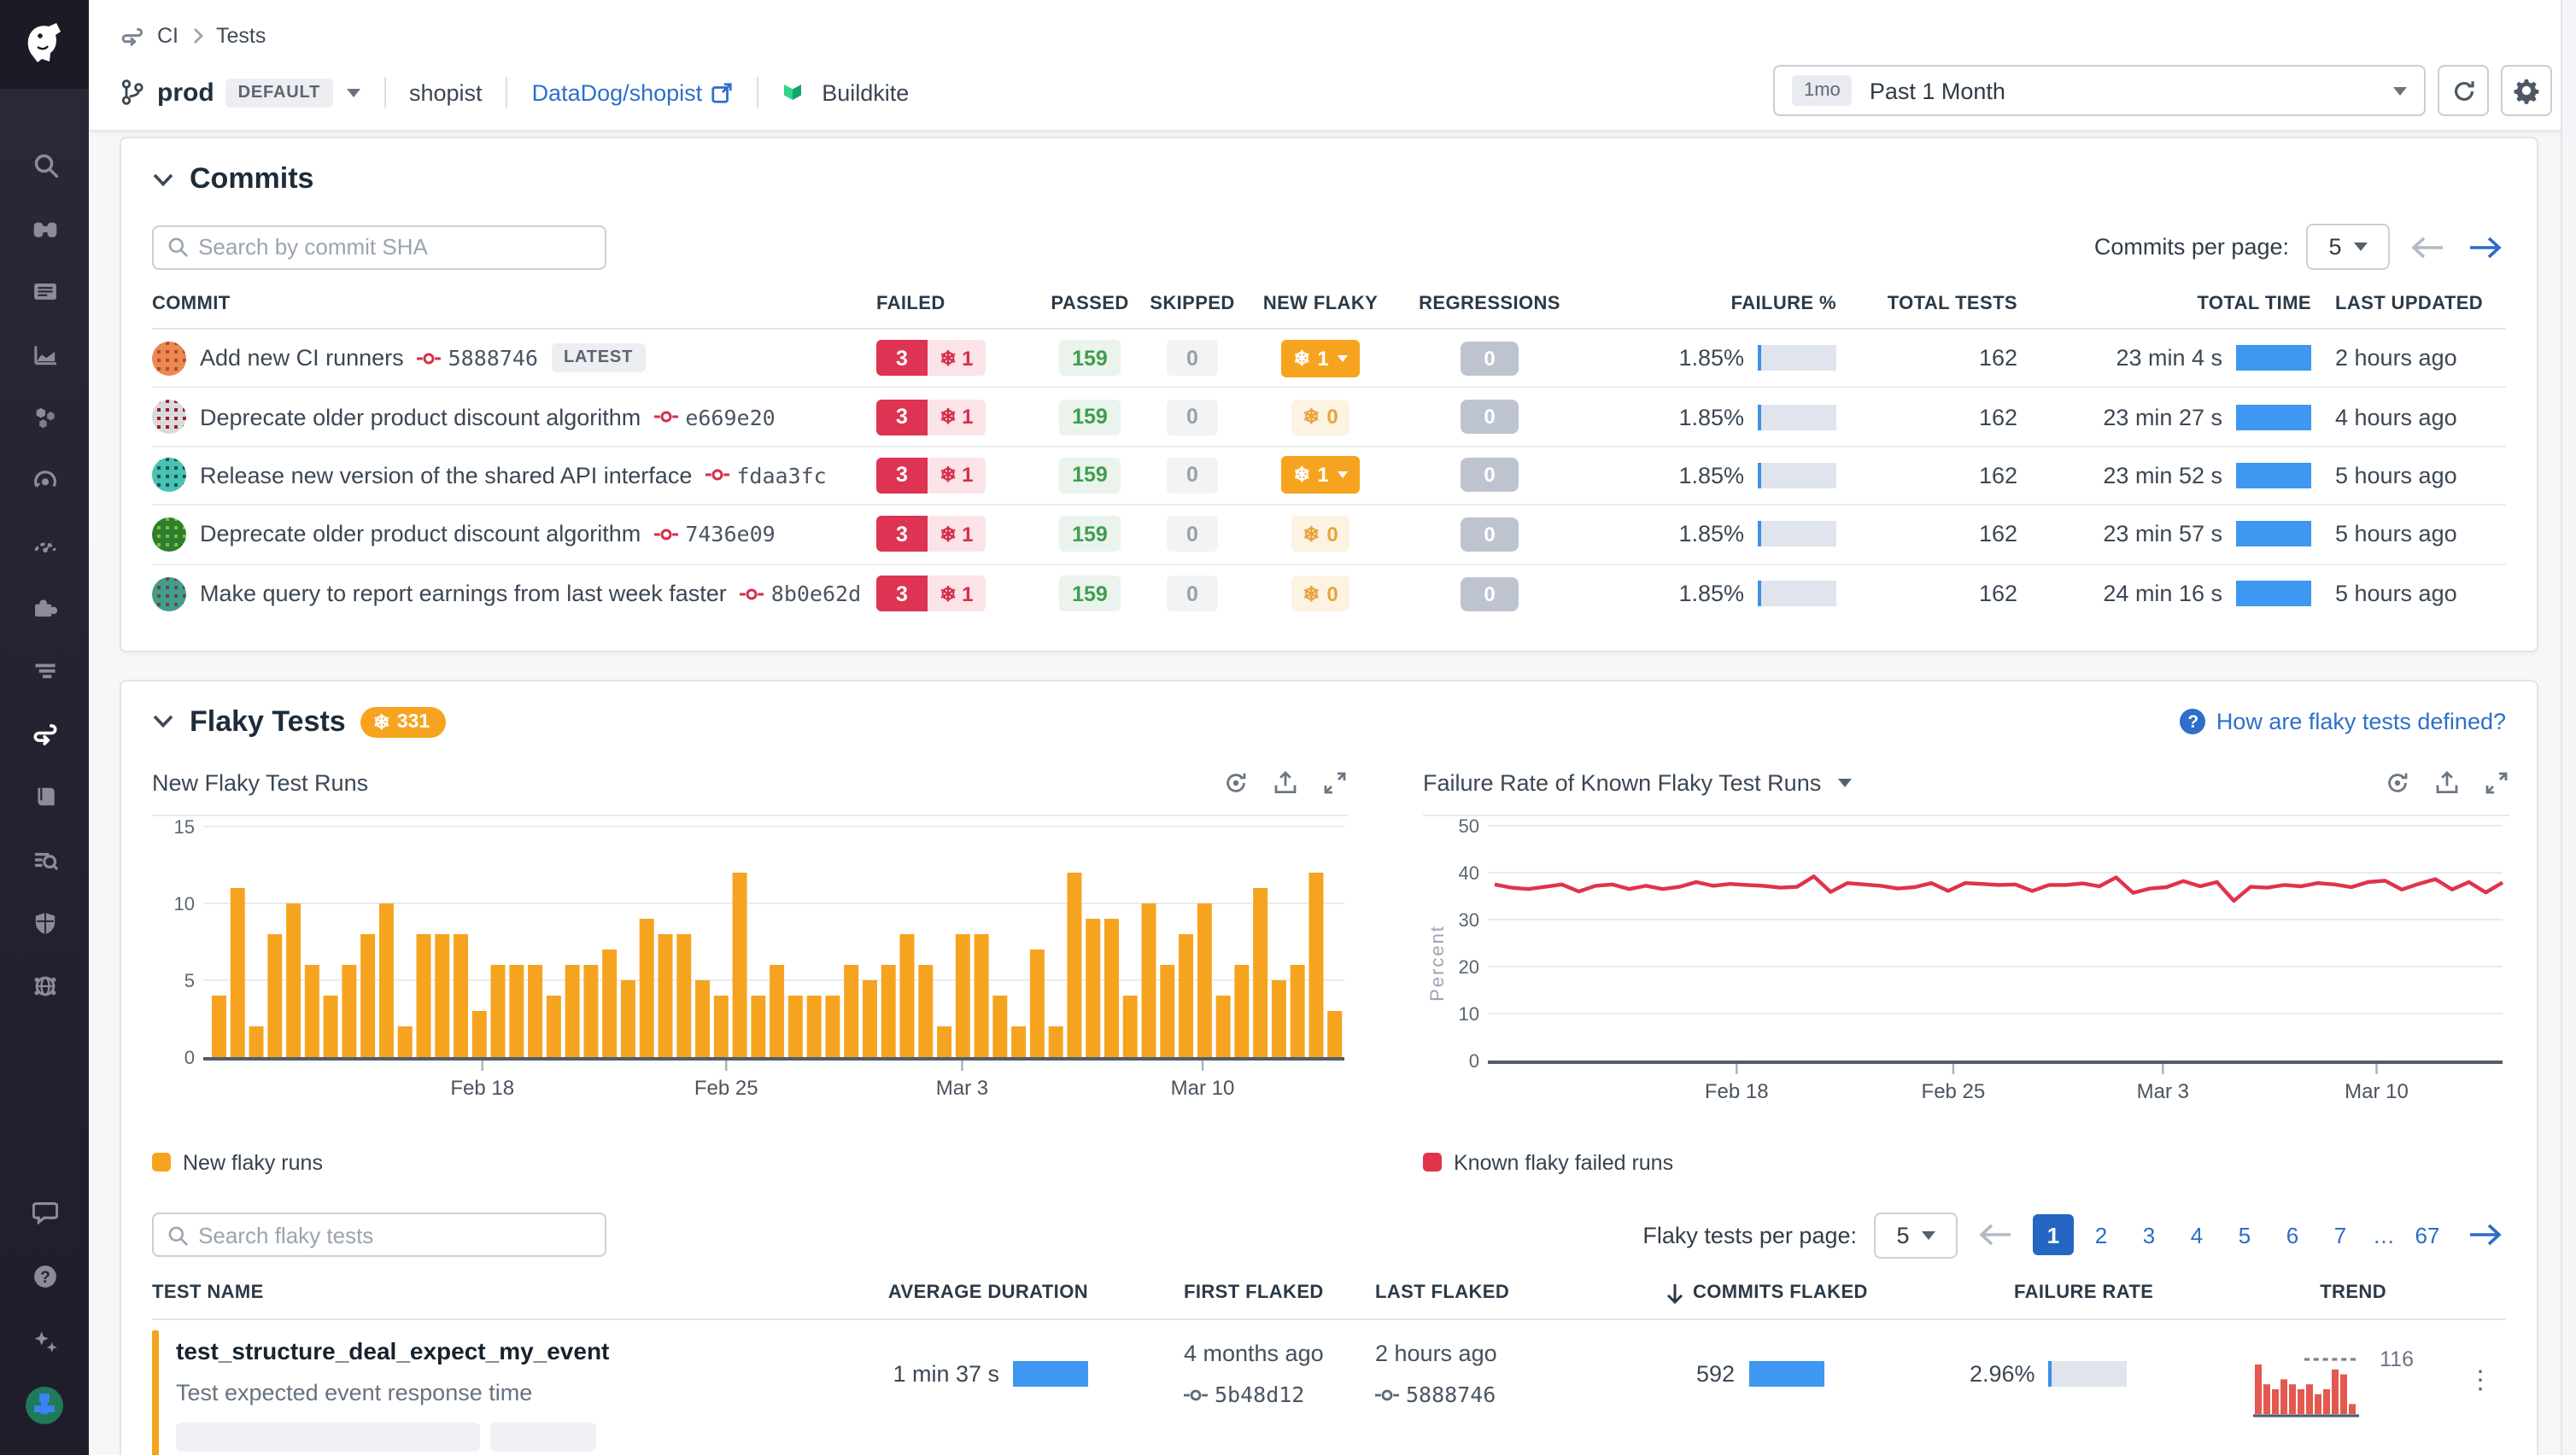 The image size is (2576, 1455). I want to click on col-commits-flaked: COMMITS FLAKED, so click(1768, 1294).